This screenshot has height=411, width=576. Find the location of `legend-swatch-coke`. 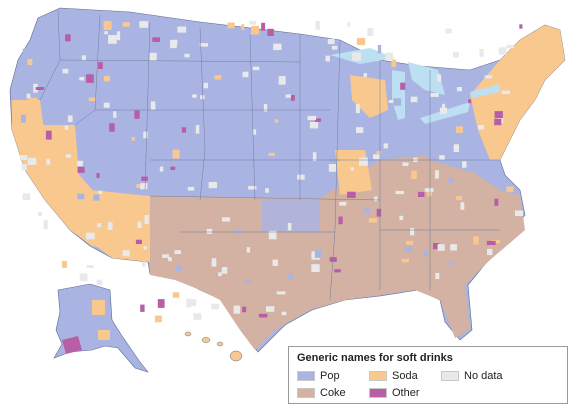

legend-swatch-coke is located at coordinates (306, 392).